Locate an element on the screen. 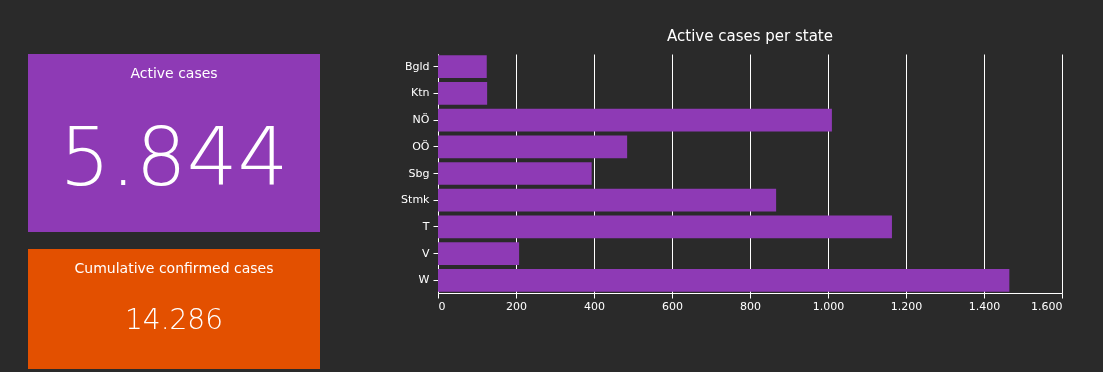  x-tick-label: 1.400 is located at coordinates (984, 306).